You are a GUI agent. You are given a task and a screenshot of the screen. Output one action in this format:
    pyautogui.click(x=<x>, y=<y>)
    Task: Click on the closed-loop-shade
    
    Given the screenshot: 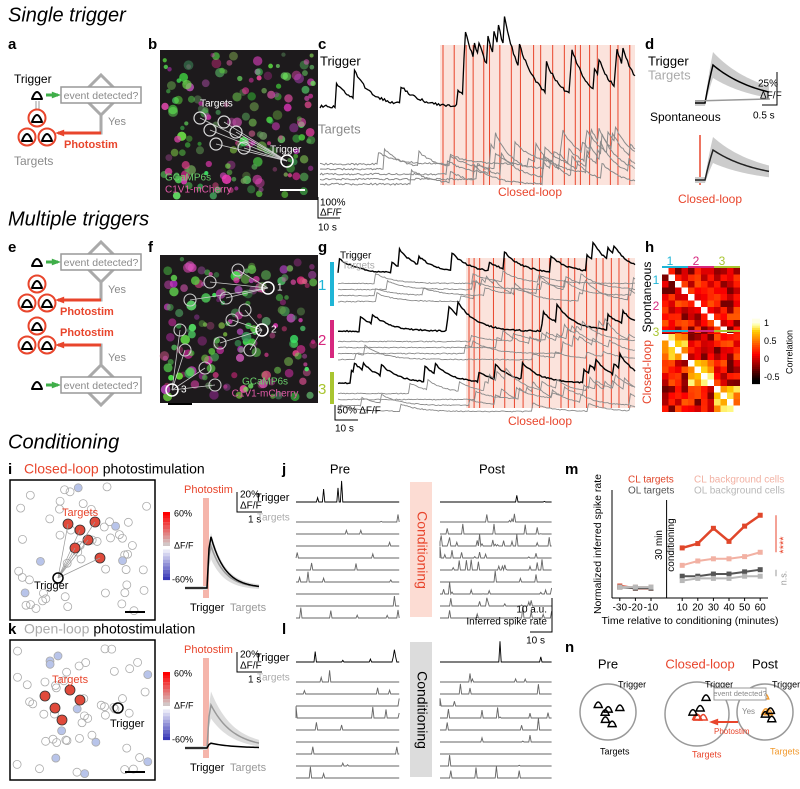 What is the action you would take?
    pyautogui.click(x=537, y=115)
    